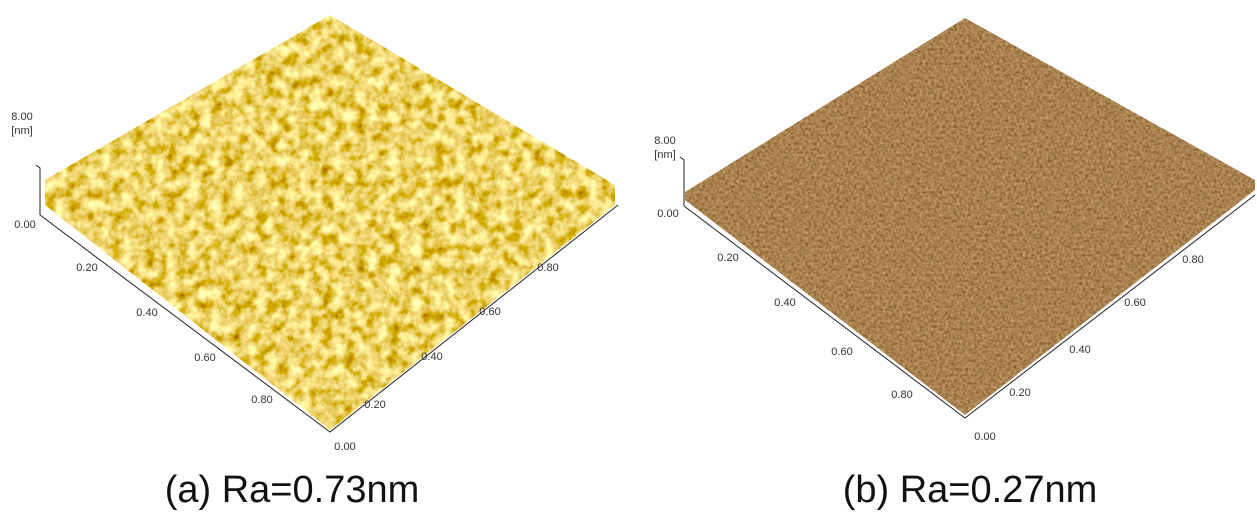  I want to click on caption: (a) Ra=0.73nm, so click(292, 490).